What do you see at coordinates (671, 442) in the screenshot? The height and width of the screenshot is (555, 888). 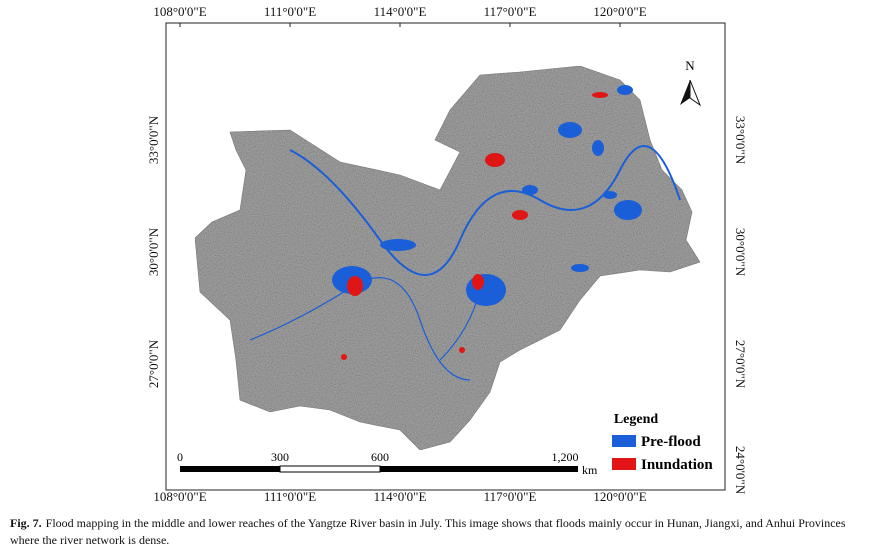 I see `legend-label: Pre-flood` at bounding box center [671, 442].